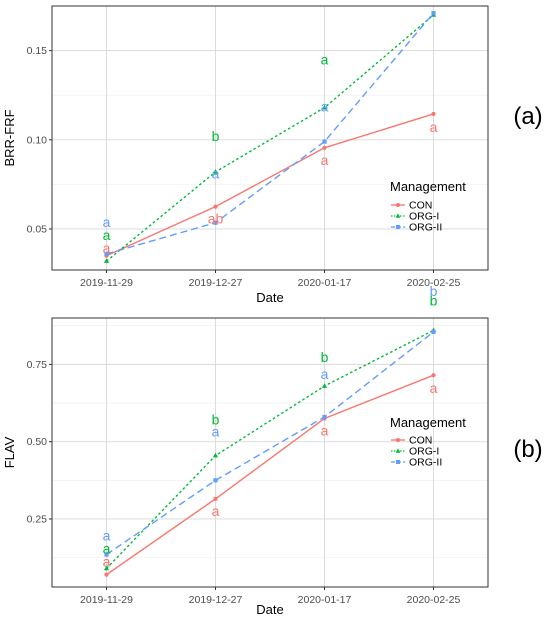 The image size is (550, 623). What do you see at coordinates (270, 185) in the screenshot?
I see `series-line-con` at bounding box center [270, 185].